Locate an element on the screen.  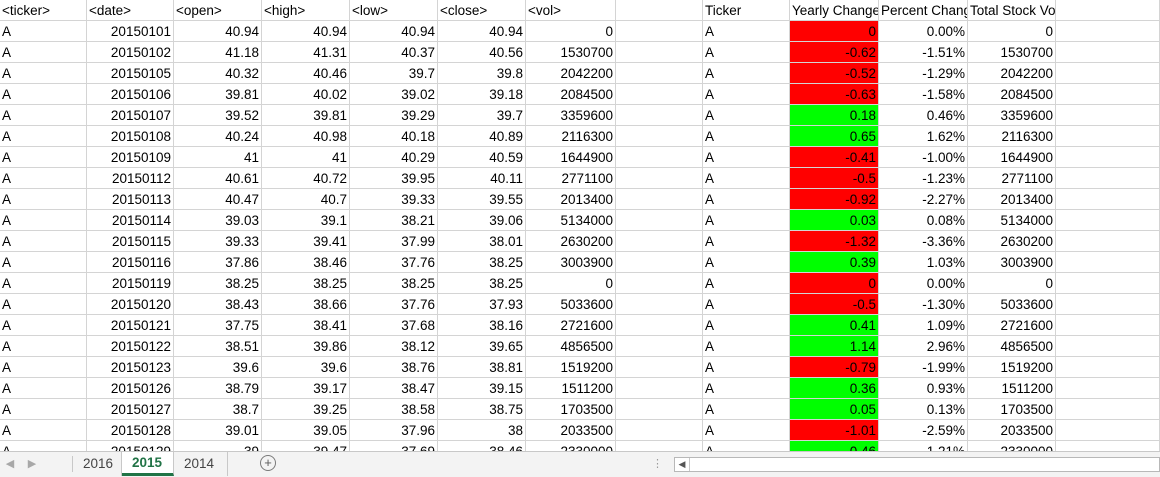
cell-vol: 2033500 is located at coordinates (571, 430).